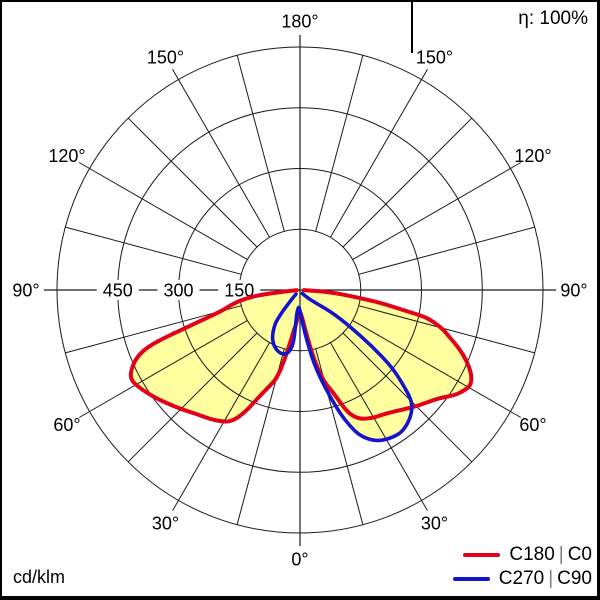 The height and width of the screenshot is (600, 600). I want to click on intensity-curve-c270-c90, so click(342, 367).